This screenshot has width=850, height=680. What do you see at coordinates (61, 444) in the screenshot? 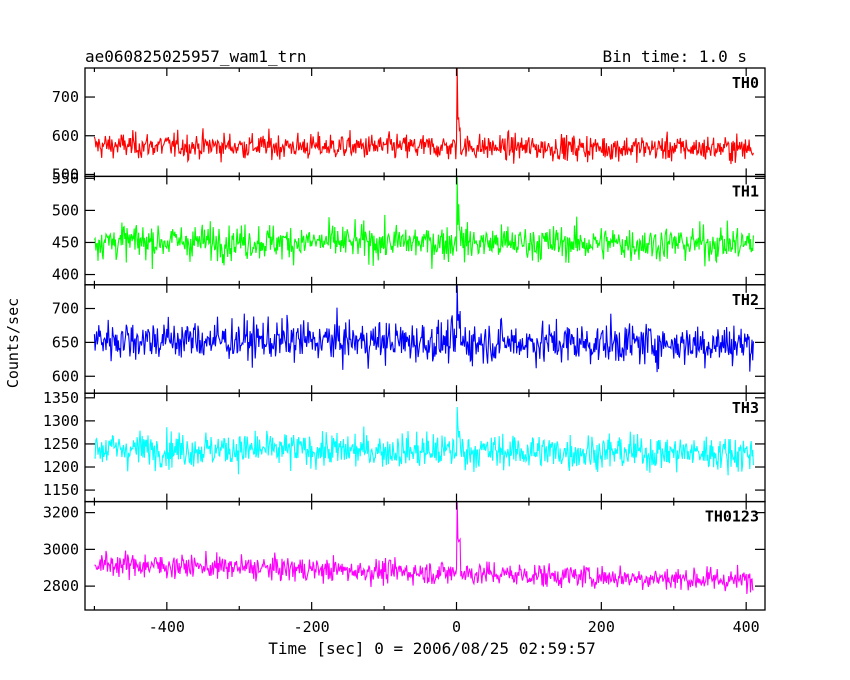
I see `y-tick-label: 1250` at bounding box center [61, 444].